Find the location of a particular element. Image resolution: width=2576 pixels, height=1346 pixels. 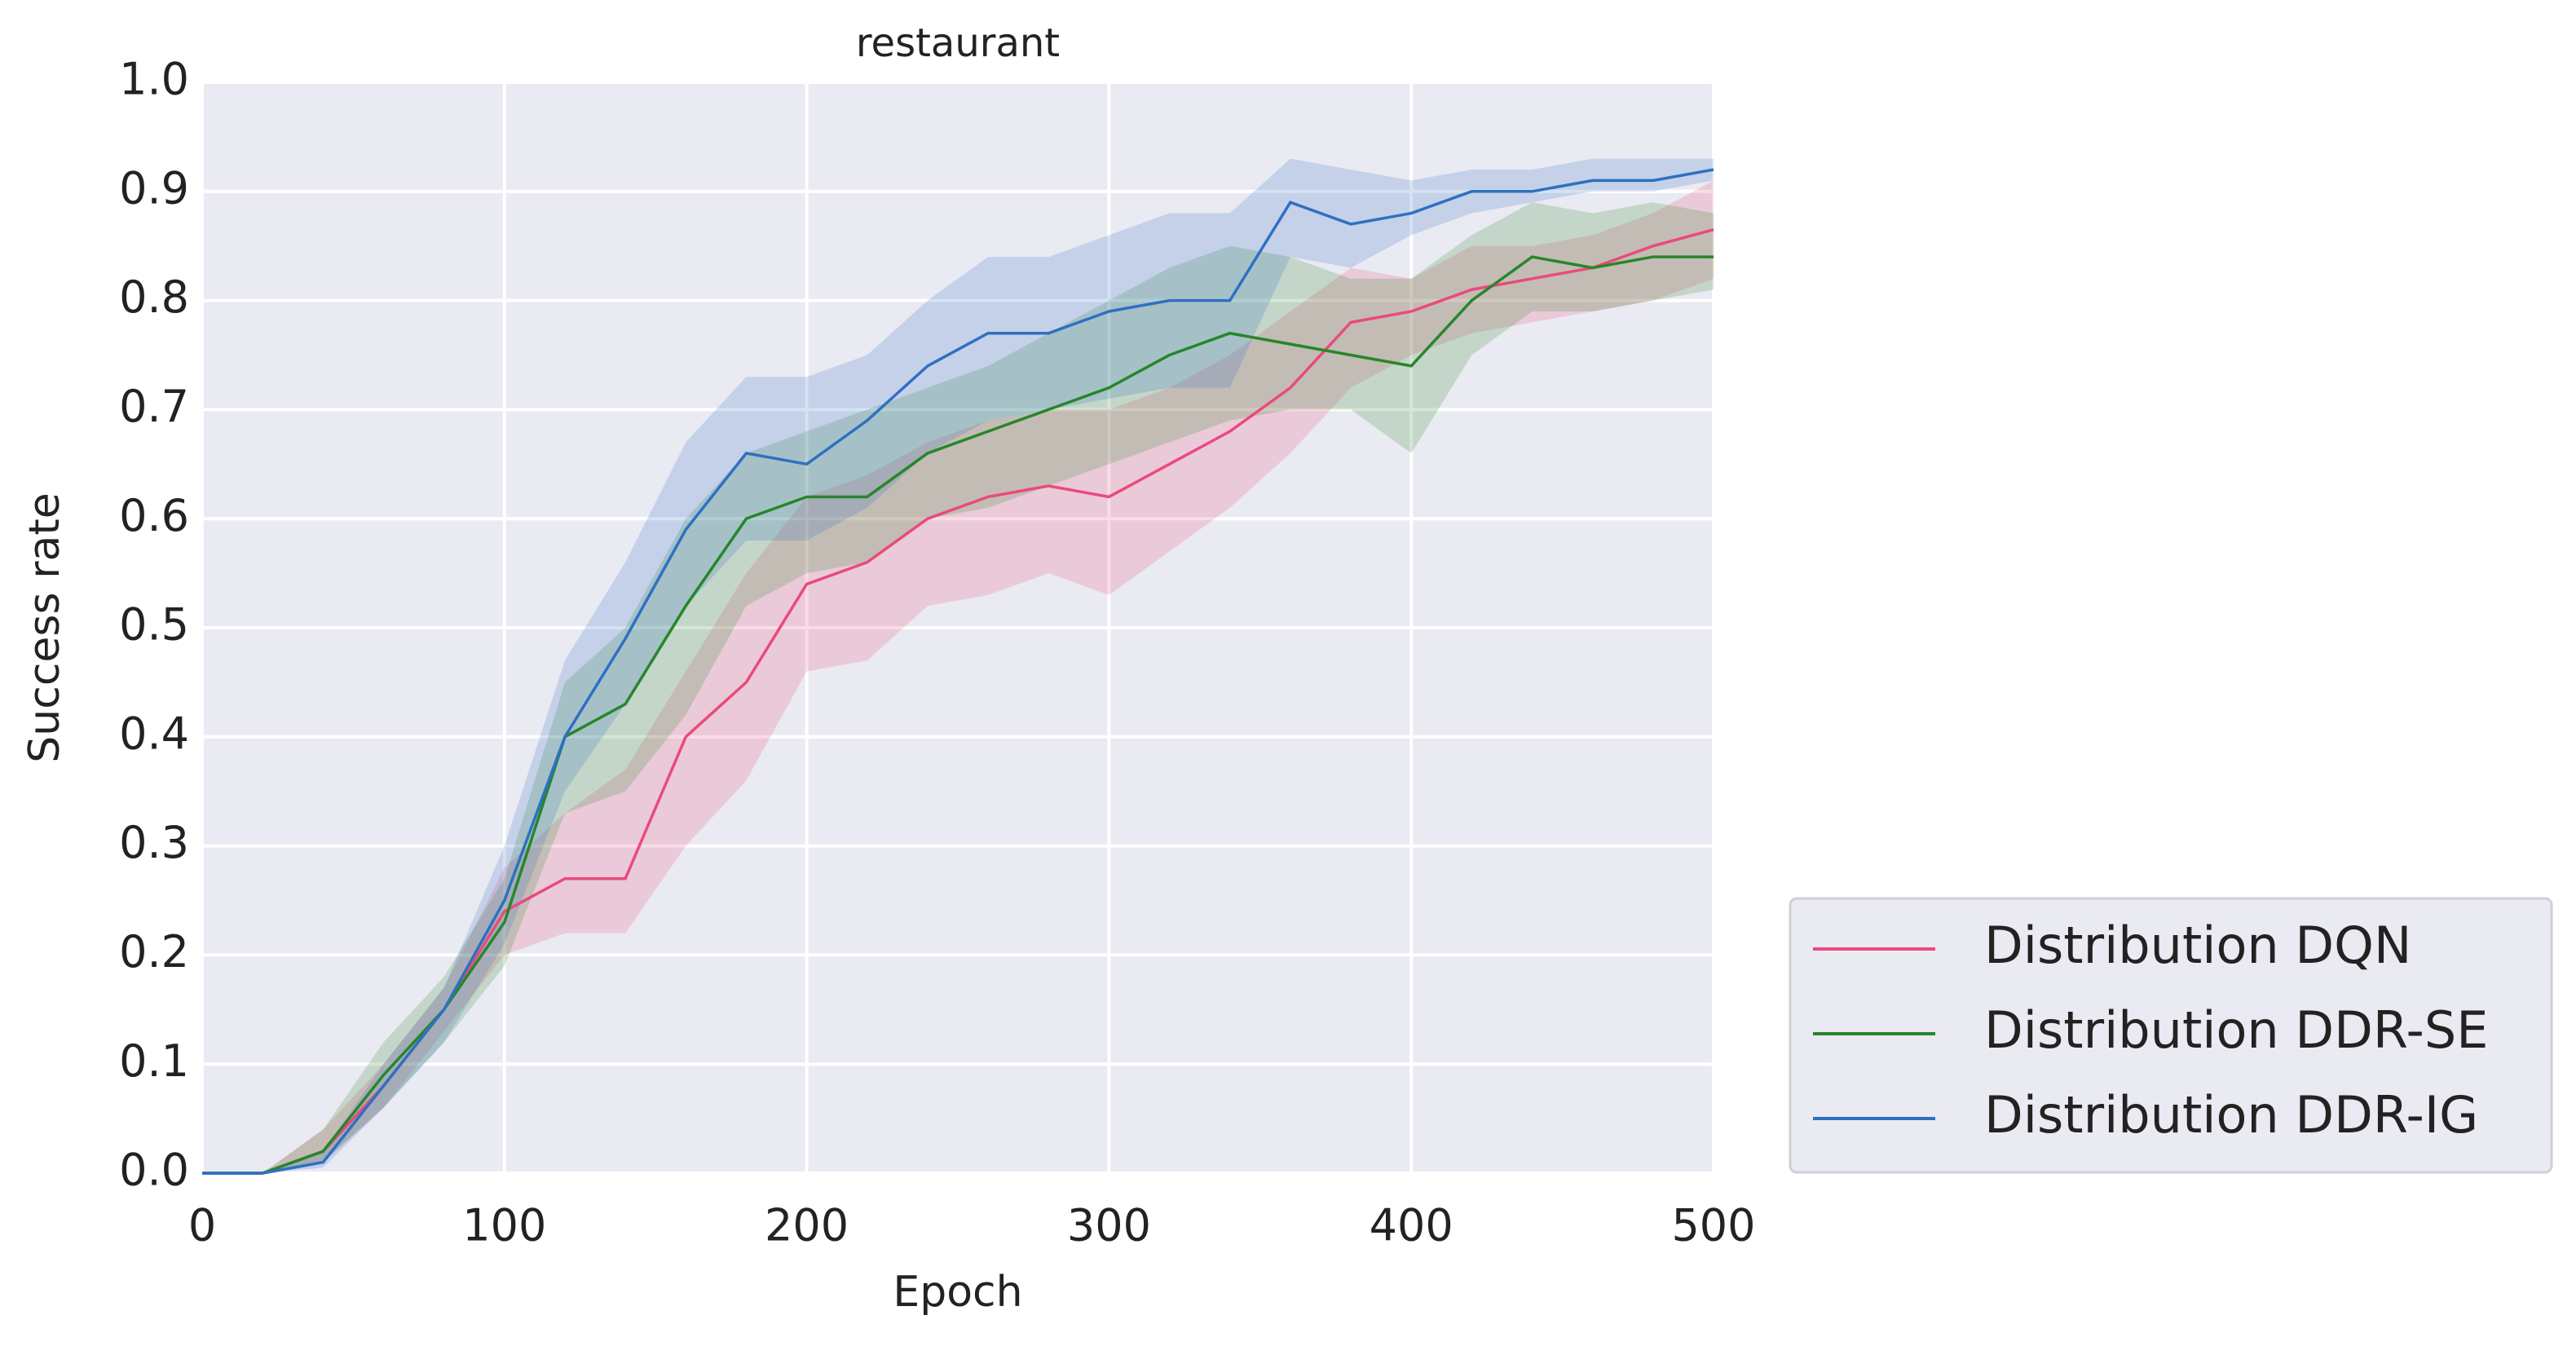

legend-label: Distribution DDR-SE is located at coordinates (2236, 1030).